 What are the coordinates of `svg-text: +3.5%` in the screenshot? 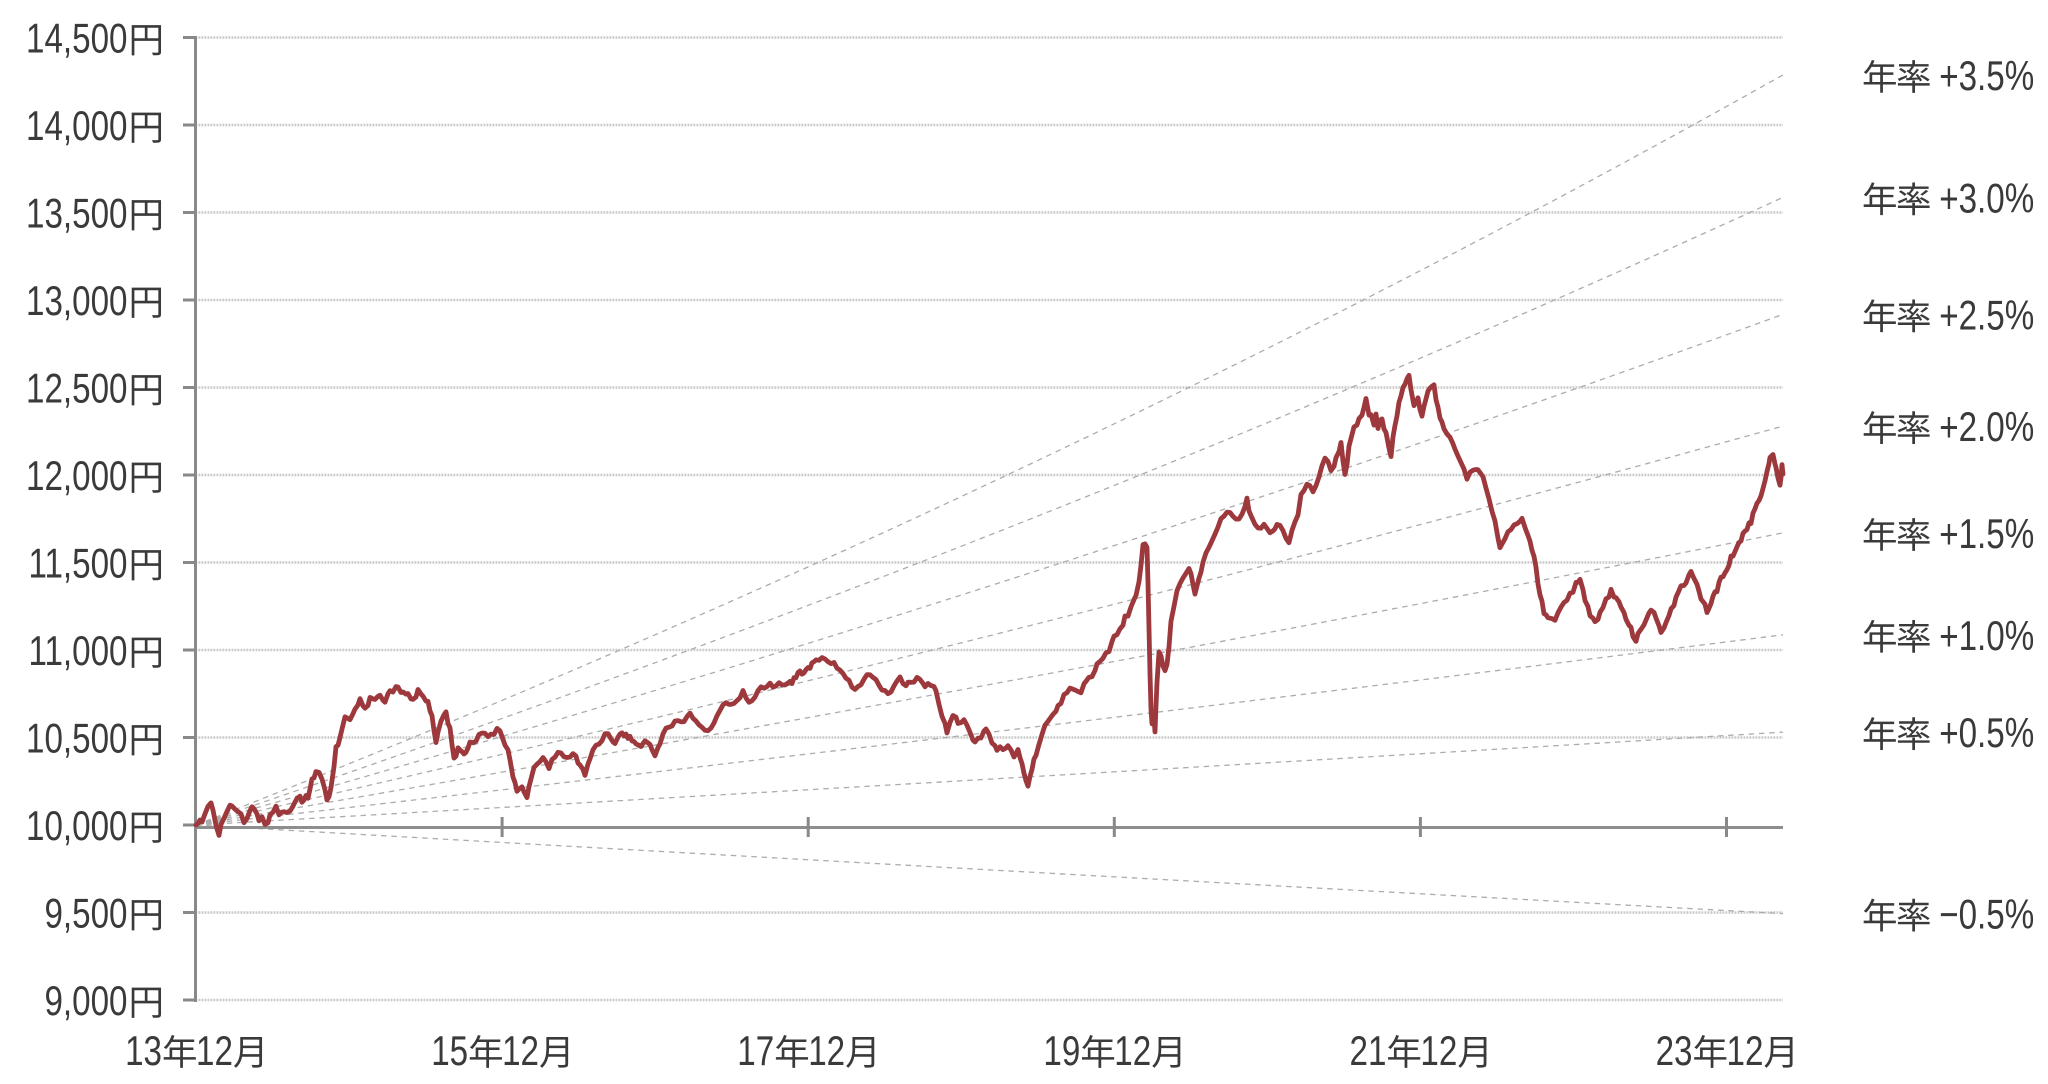 It's located at (1986, 75).